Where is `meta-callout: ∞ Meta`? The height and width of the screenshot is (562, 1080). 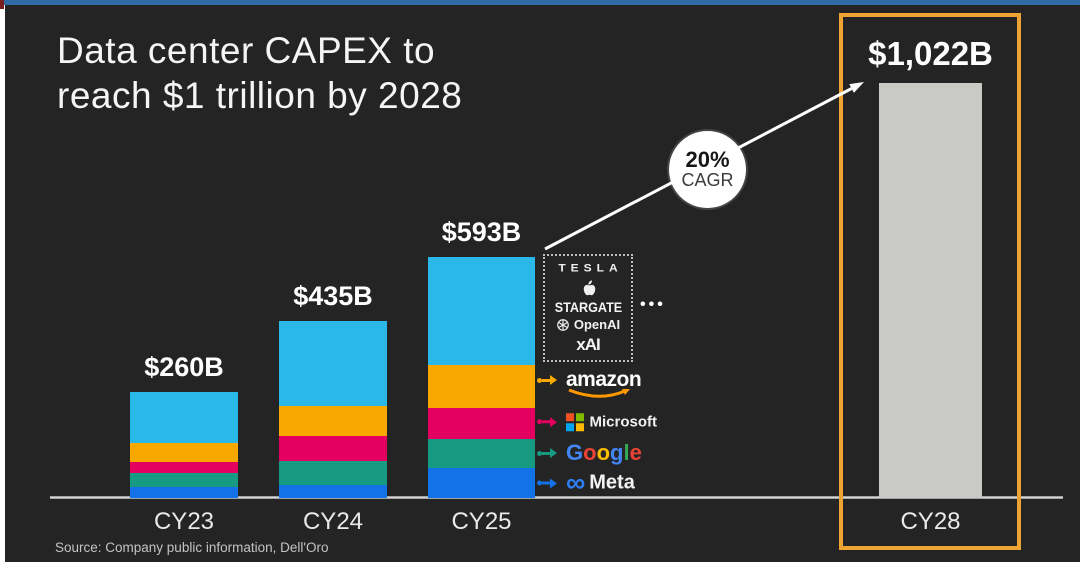
meta-callout: ∞ Meta is located at coordinates (586, 482).